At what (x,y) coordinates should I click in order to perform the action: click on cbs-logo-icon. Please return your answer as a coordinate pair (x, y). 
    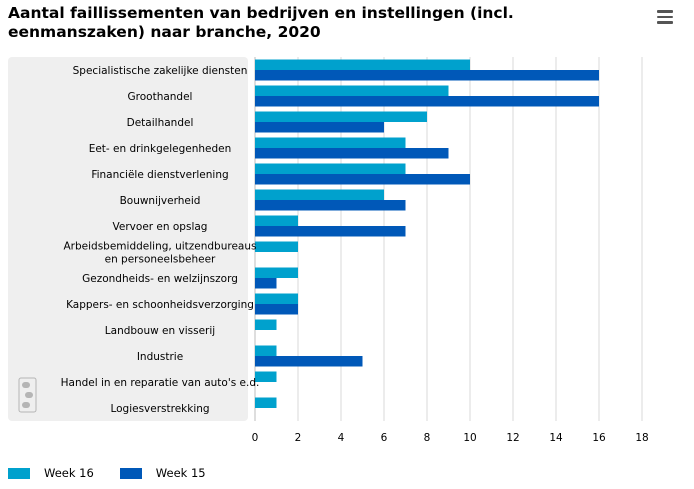
    Looking at the image, I should click on (27, 395).